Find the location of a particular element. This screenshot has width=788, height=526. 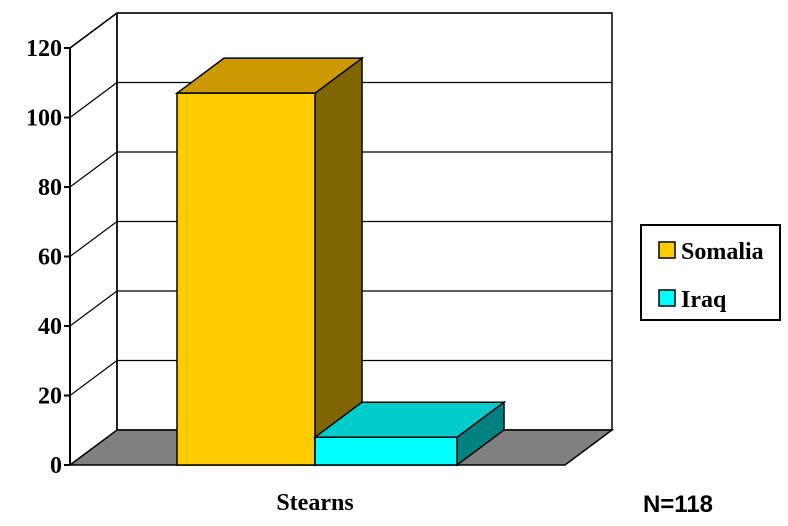

y-axis is located at coordinates (91, 239).